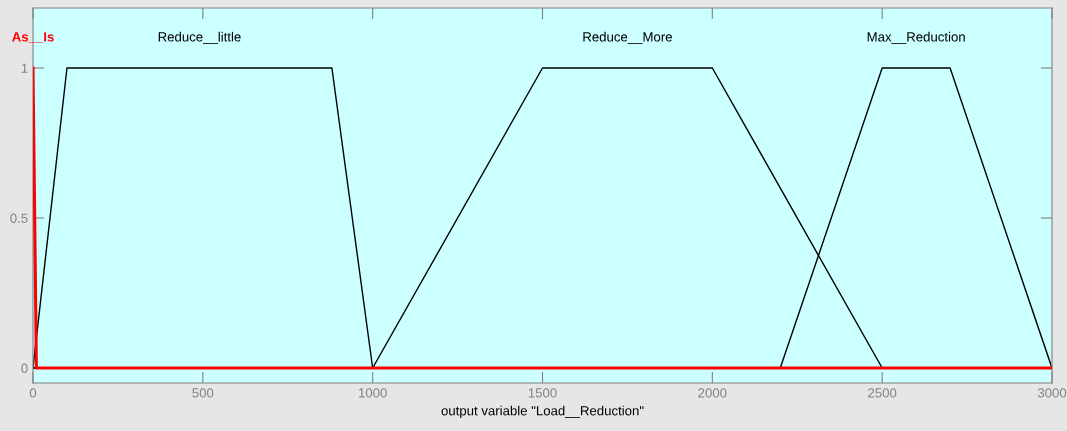  Describe the element at coordinates (542, 412) in the screenshot. I see `x-axis-title: output variable "Load__Reduction"` at that location.